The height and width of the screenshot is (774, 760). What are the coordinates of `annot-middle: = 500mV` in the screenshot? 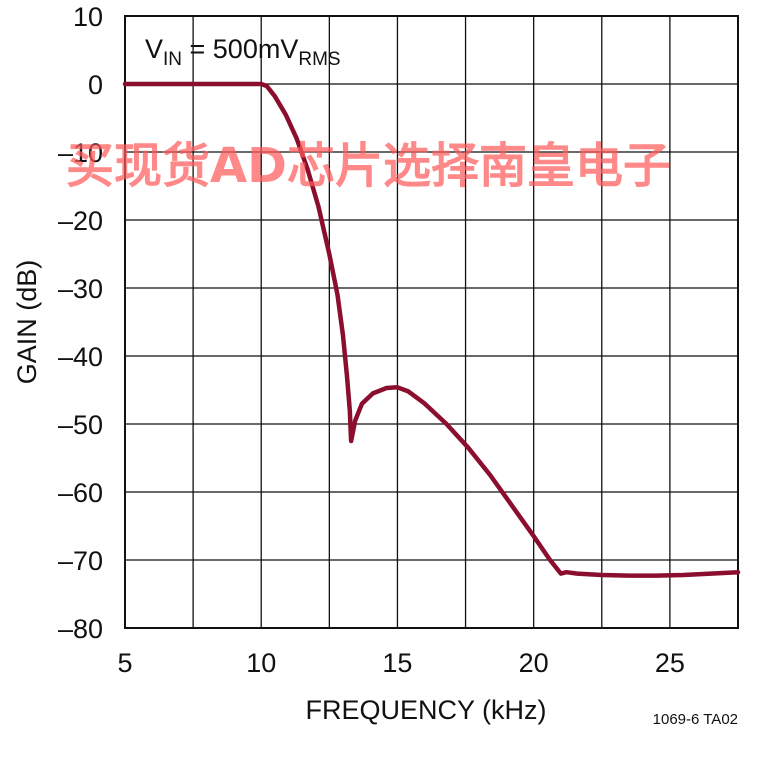 It's located at (240, 49).